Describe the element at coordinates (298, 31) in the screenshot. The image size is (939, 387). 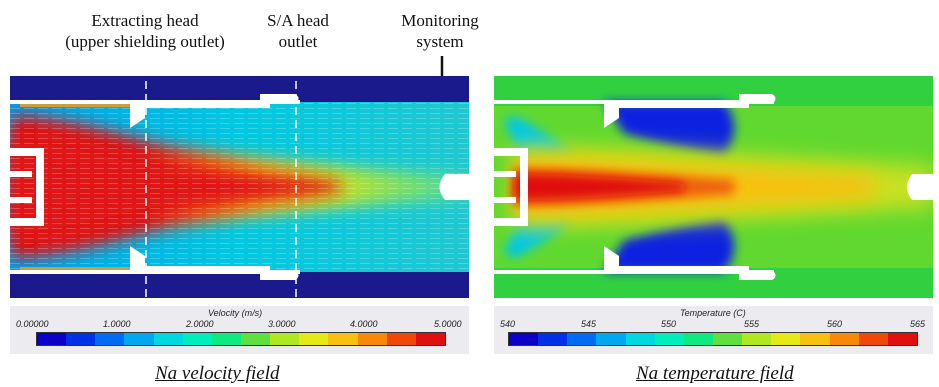
I see `sa-head-outlet-label: S/A head outlet` at that location.